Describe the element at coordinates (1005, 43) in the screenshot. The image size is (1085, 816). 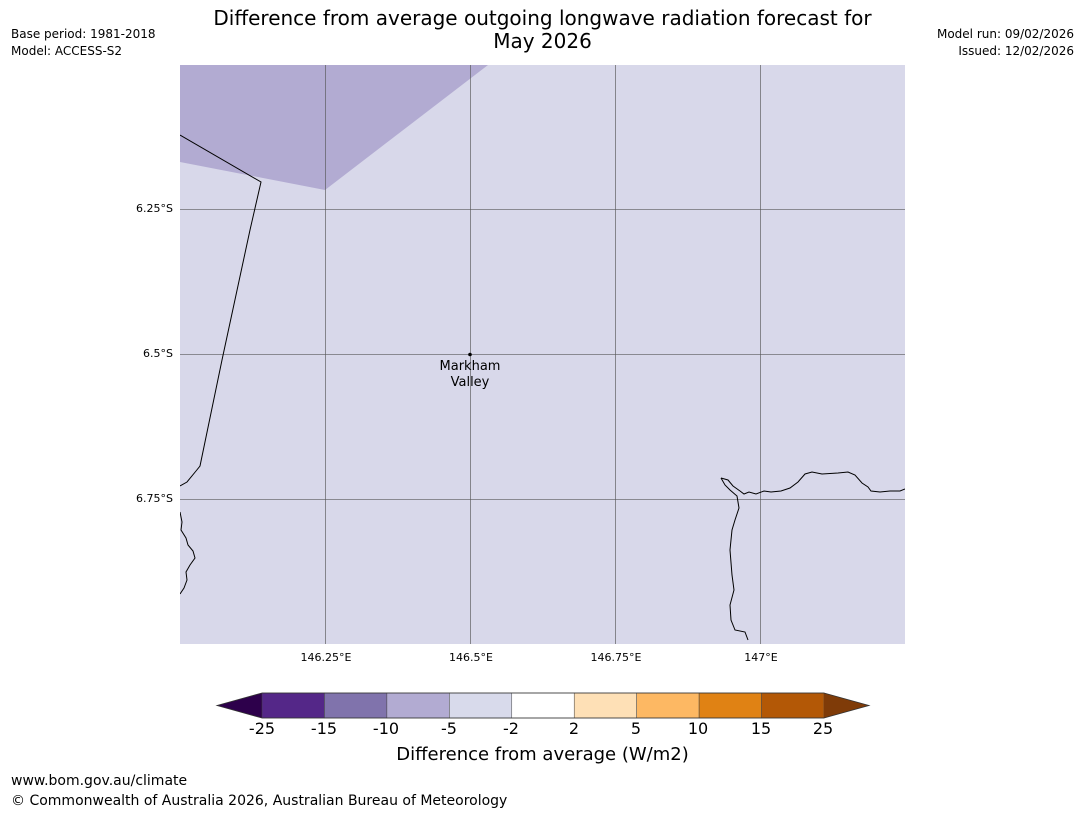
I see `meta-right: Model run: 09/02/2026 Issued: 12/02/2026` at that location.